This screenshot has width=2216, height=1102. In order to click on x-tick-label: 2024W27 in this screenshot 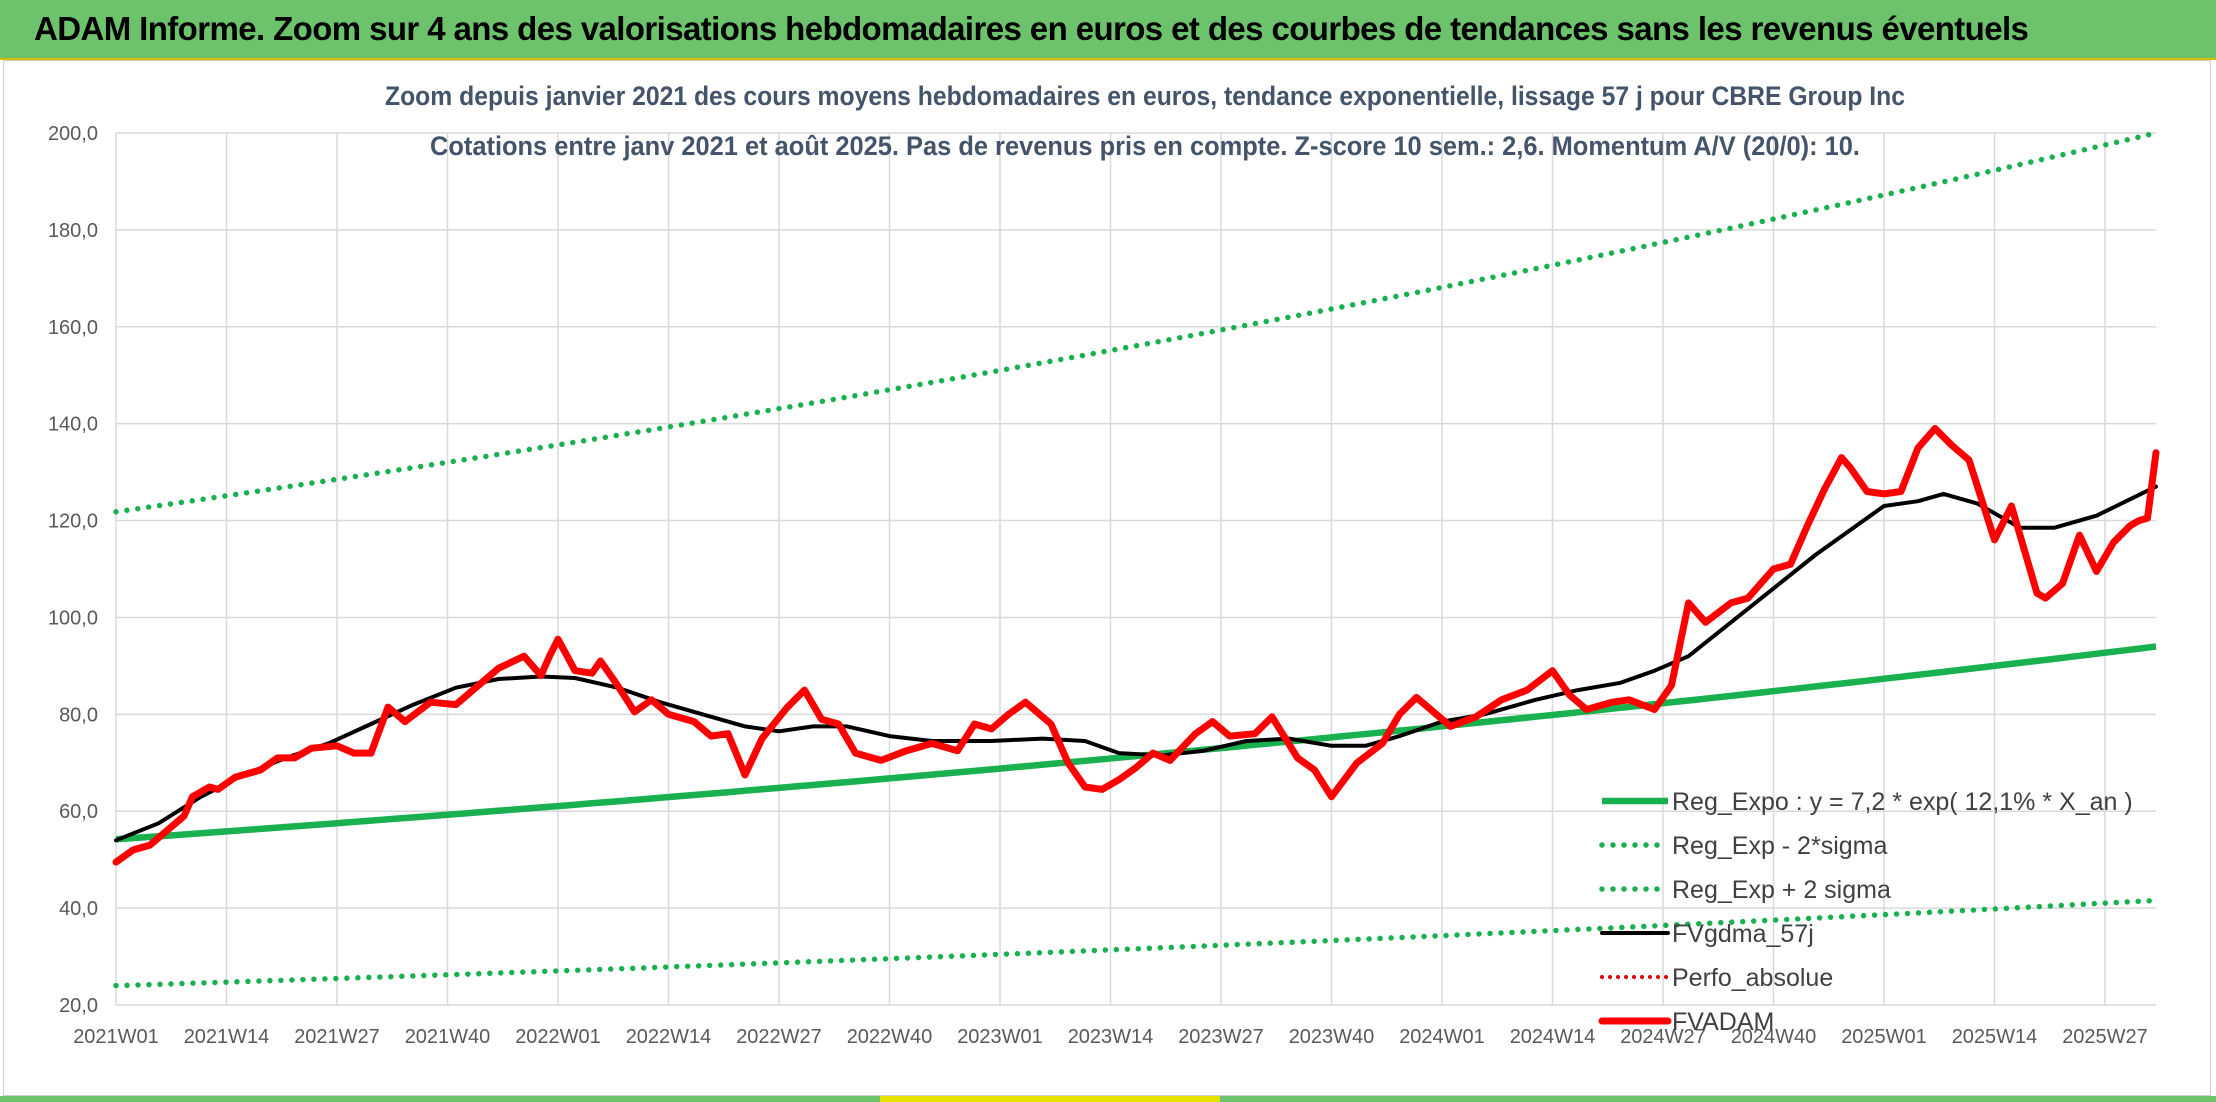, I will do `click(1663, 1037)`.